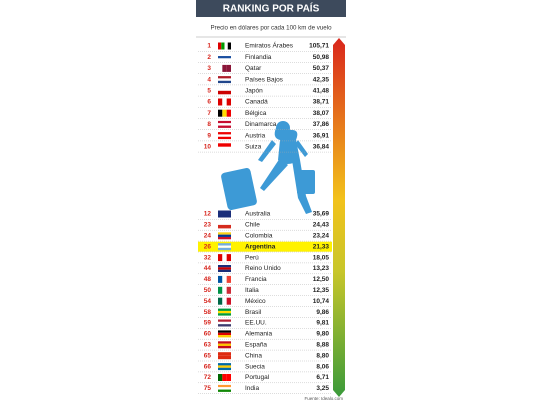 The image size is (540, 405). Describe the element at coordinates (208, 334) in the screenshot. I see `rank: 60` at that location.